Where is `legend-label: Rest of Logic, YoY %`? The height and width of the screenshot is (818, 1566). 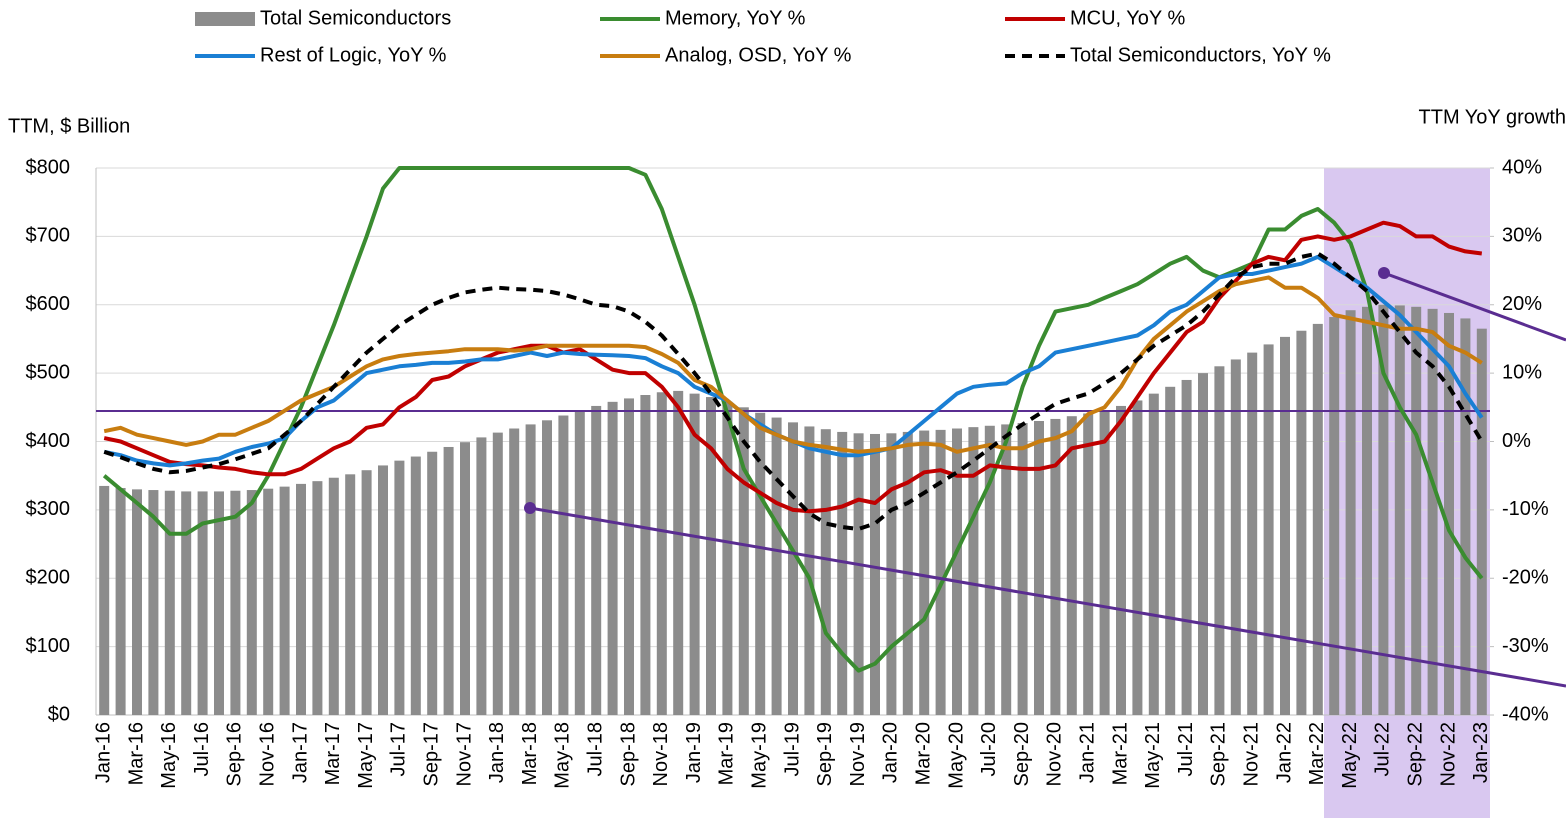 legend-label: Rest of Logic, YoY % is located at coordinates (353, 55).